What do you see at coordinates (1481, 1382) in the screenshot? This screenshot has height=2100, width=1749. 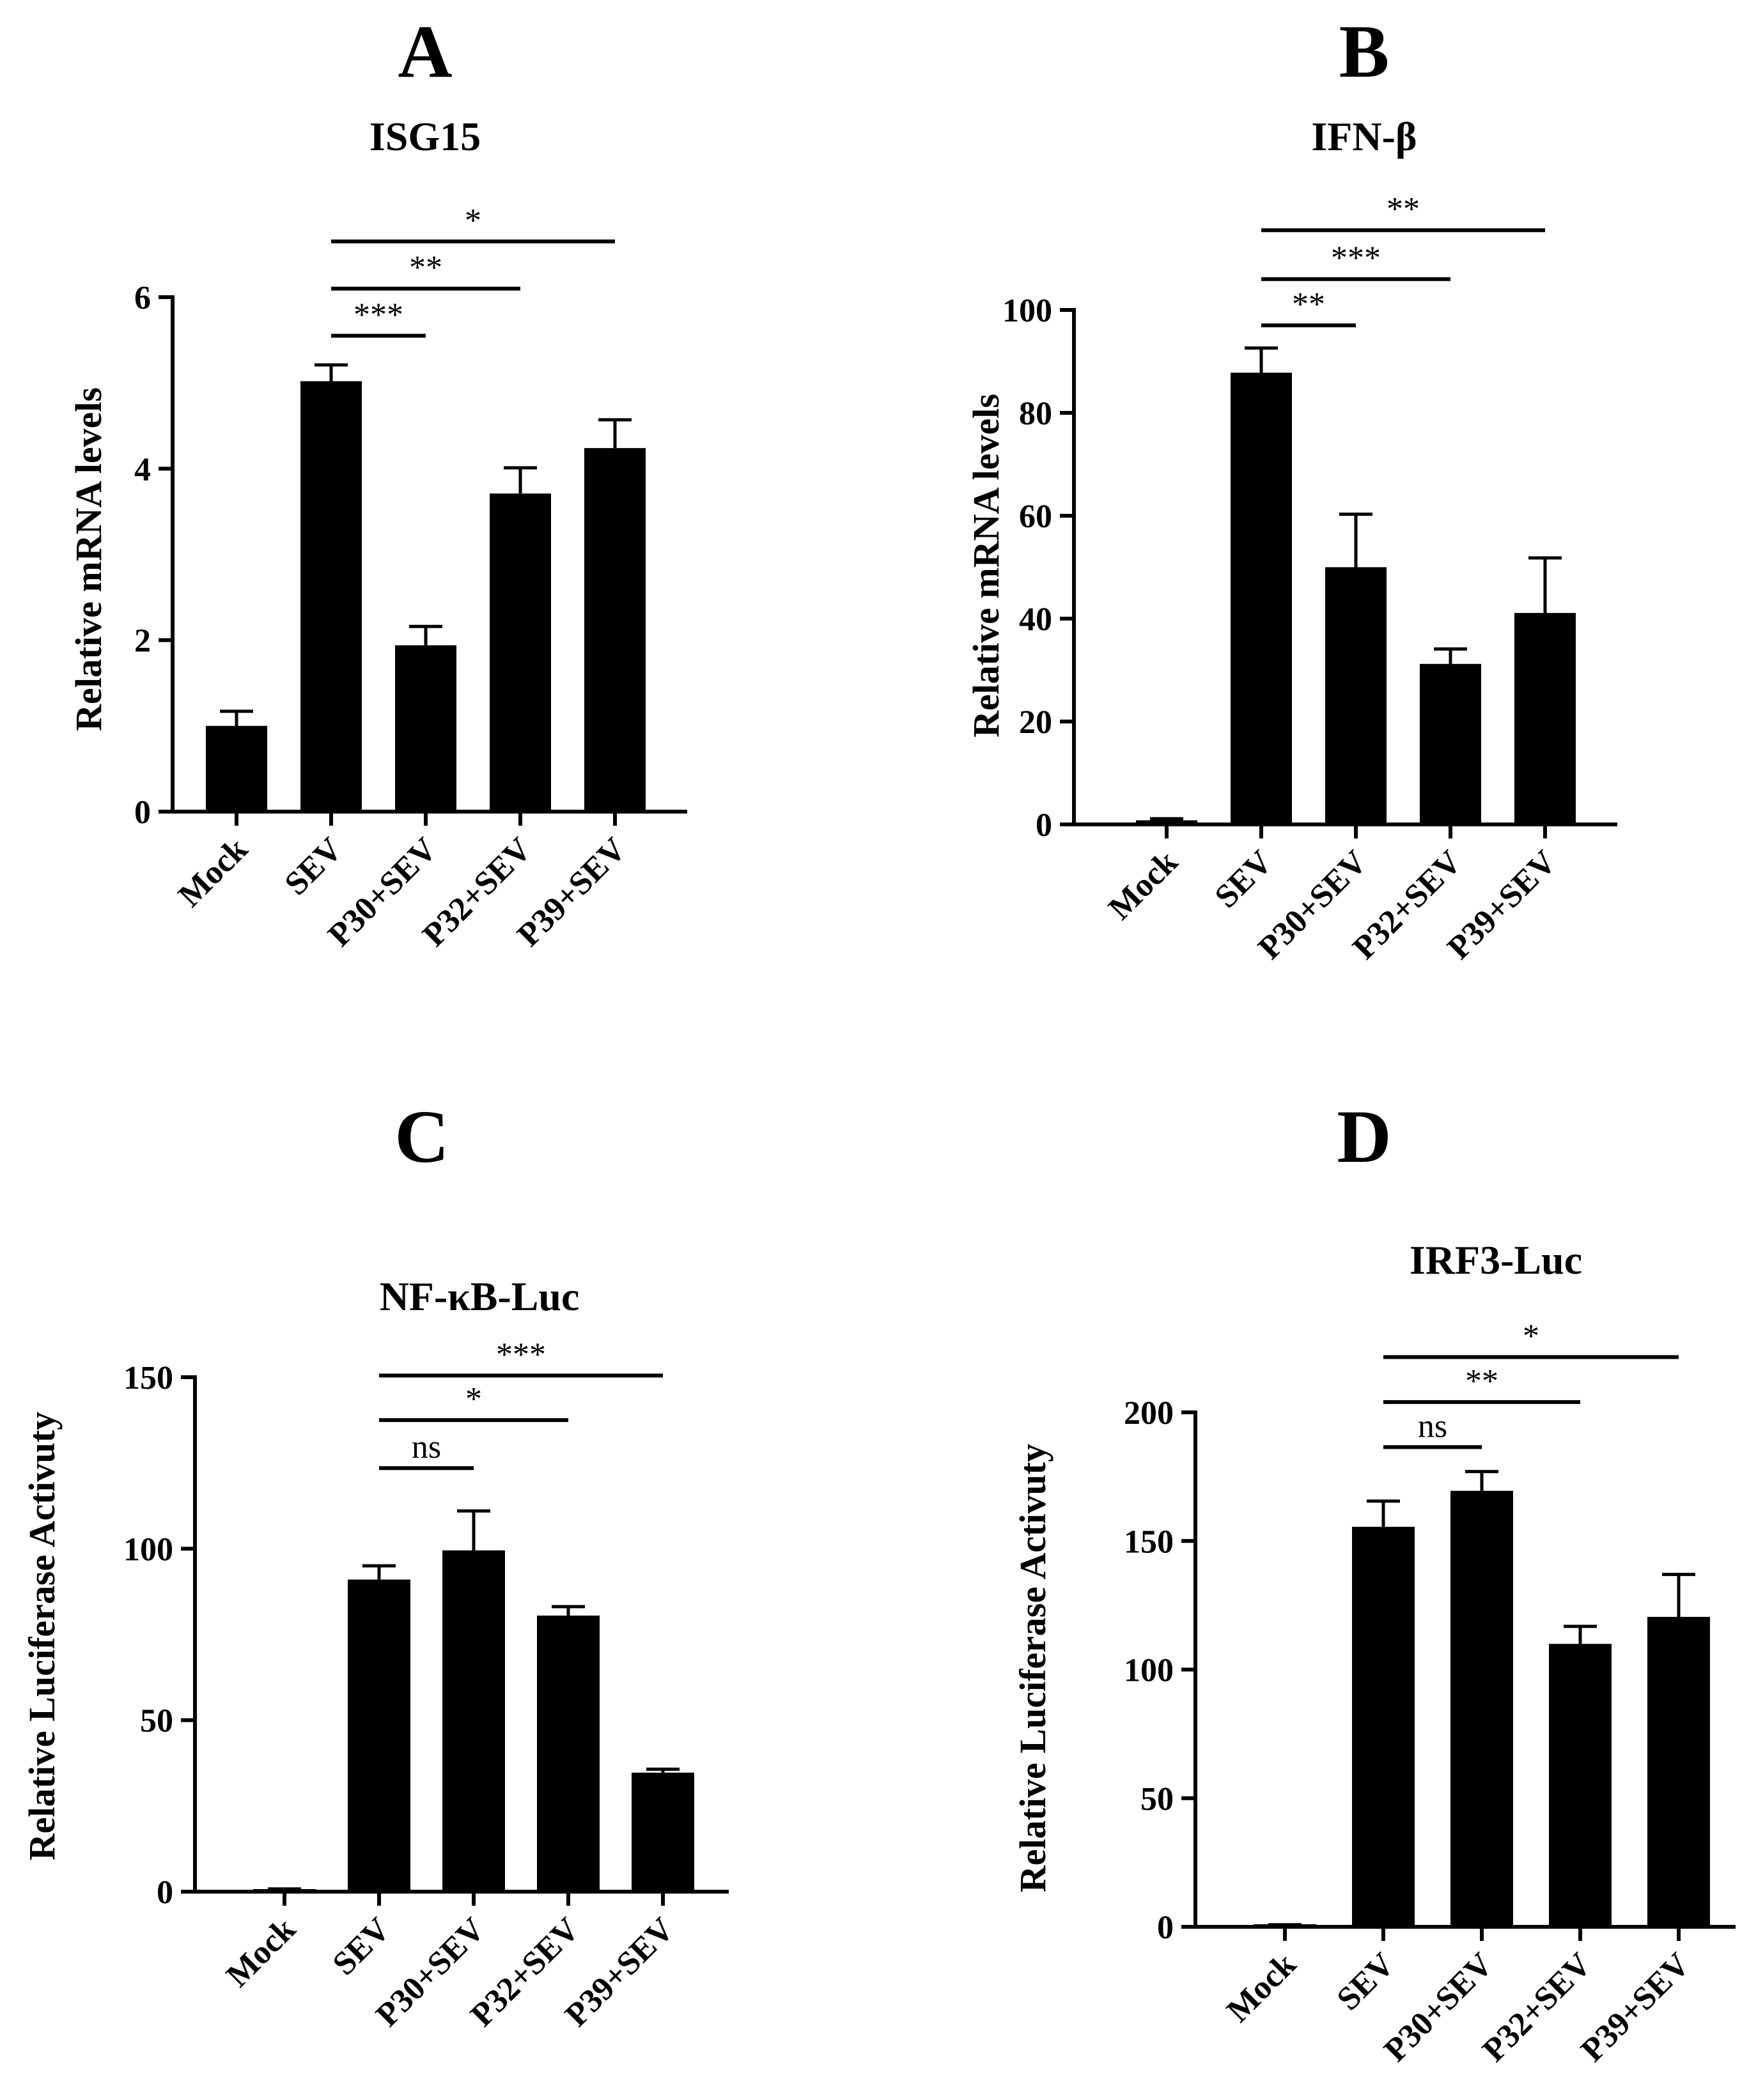 I see `panel-d-significance-label-2: **` at bounding box center [1481, 1382].